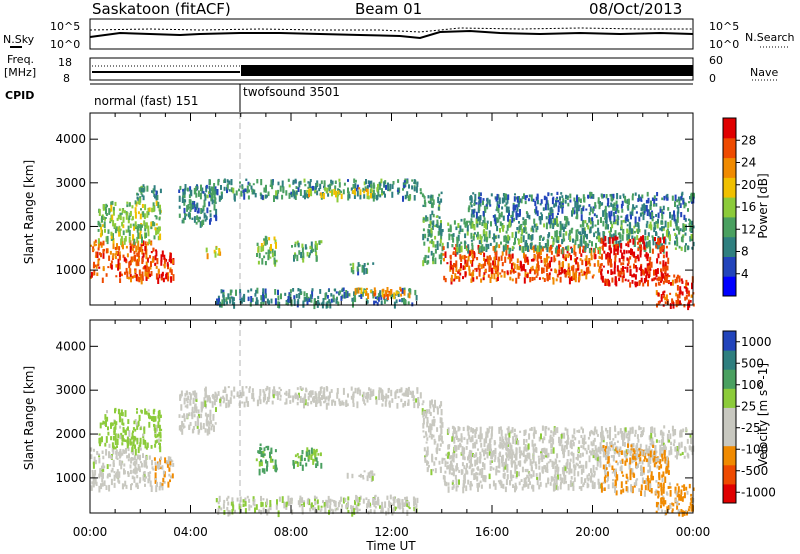  Describe the element at coordinates (763, 205) in the screenshot. I see `power-colorbar-label: Power [dB]` at that location.